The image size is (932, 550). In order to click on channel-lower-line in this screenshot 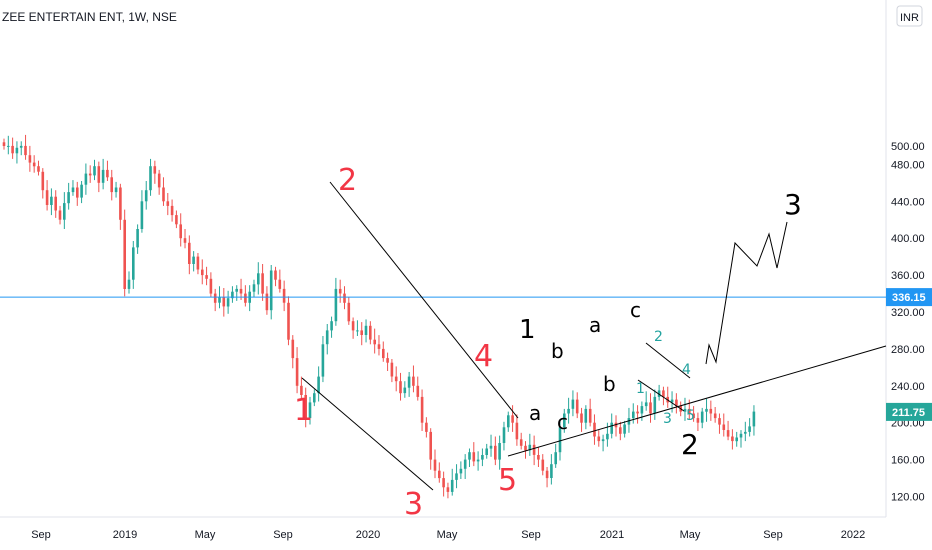, I will do `click(367, 434)`.